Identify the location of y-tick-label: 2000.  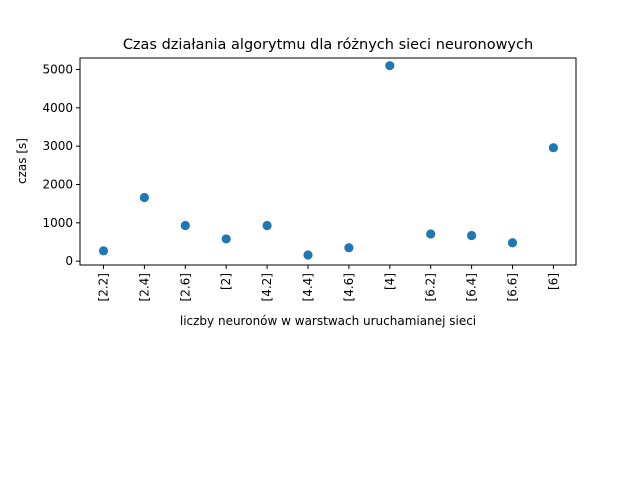
(57, 185).